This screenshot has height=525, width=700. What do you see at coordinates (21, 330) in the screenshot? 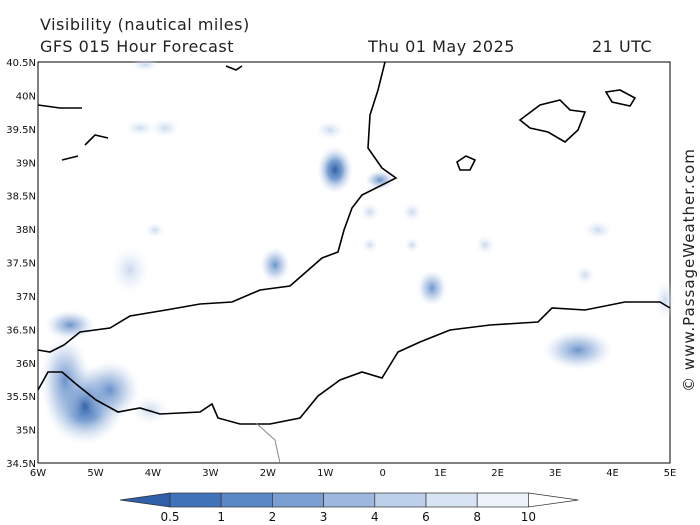
I see `lat-label: 36.5N` at bounding box center [21, 330].